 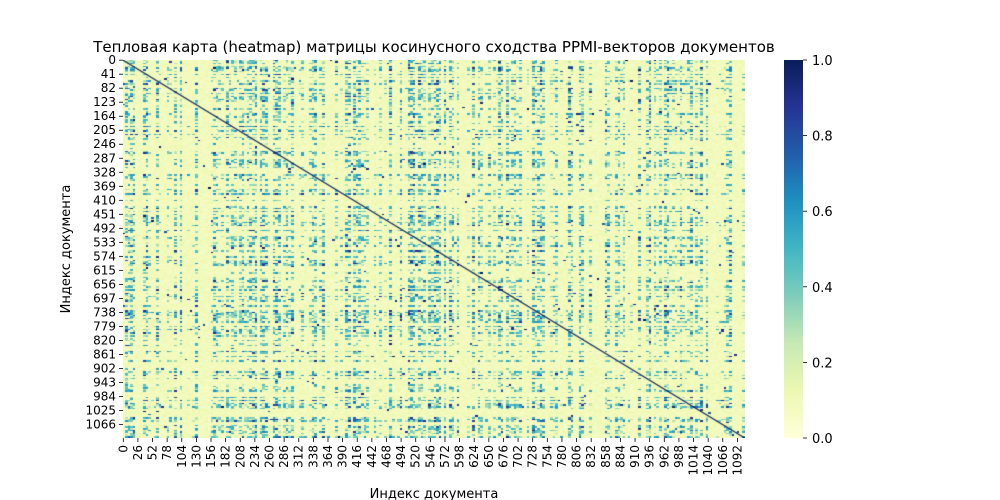 What do you see at coordinates (138, 452) in the screenshot?
I see `x-tick-label: 26` at bounding box center [138, 452].